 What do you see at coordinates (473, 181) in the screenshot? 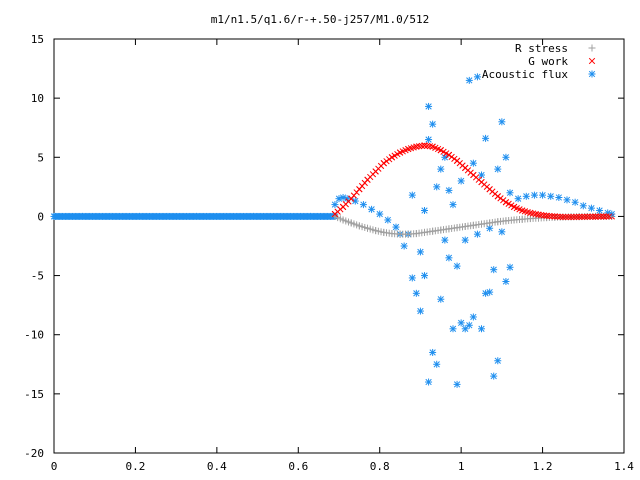
I see `series-g-work` at bounding box center [473, 181].